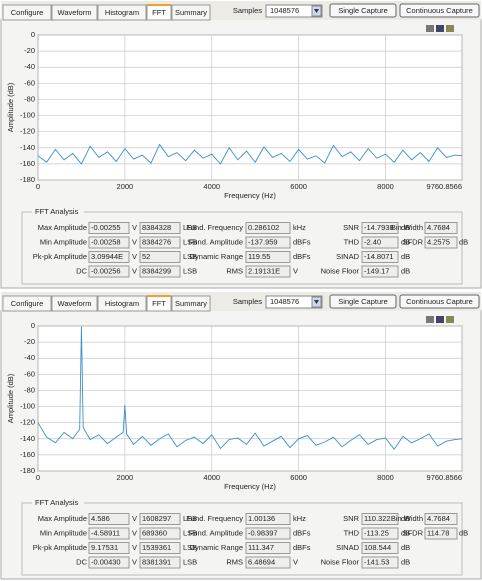  I want to click on field-label: Dynamic Range, so click(216, 256).